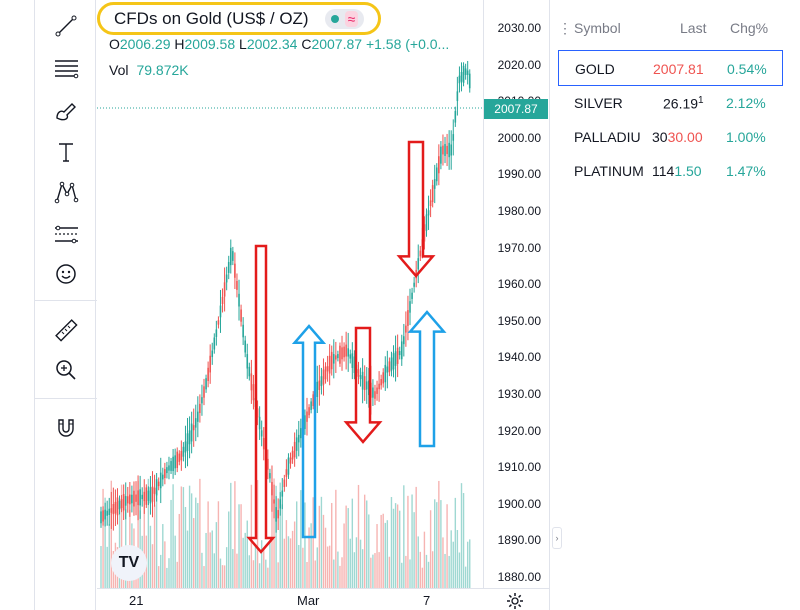 The image size is (800, 610). What do you see at coordinates (66, 68) in the screenshot?
I see `fib-retracement-icon` at bounding box center [66, 68].